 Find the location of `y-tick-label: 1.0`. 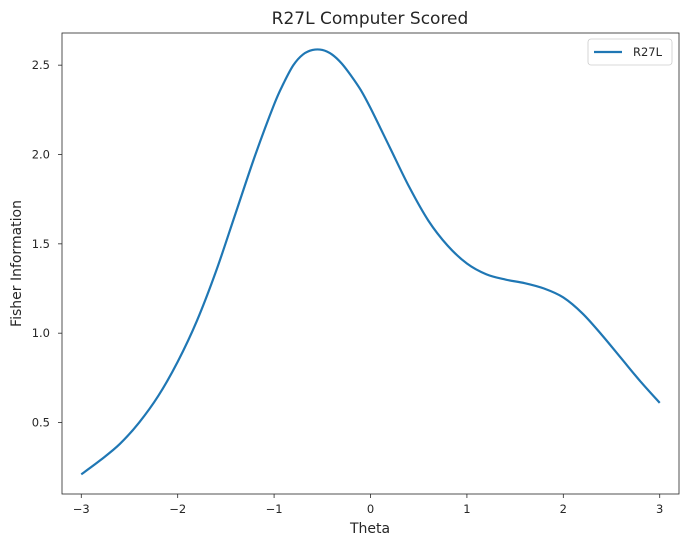

y-tick-label: 1.0 is located at coordinates (41, 333).